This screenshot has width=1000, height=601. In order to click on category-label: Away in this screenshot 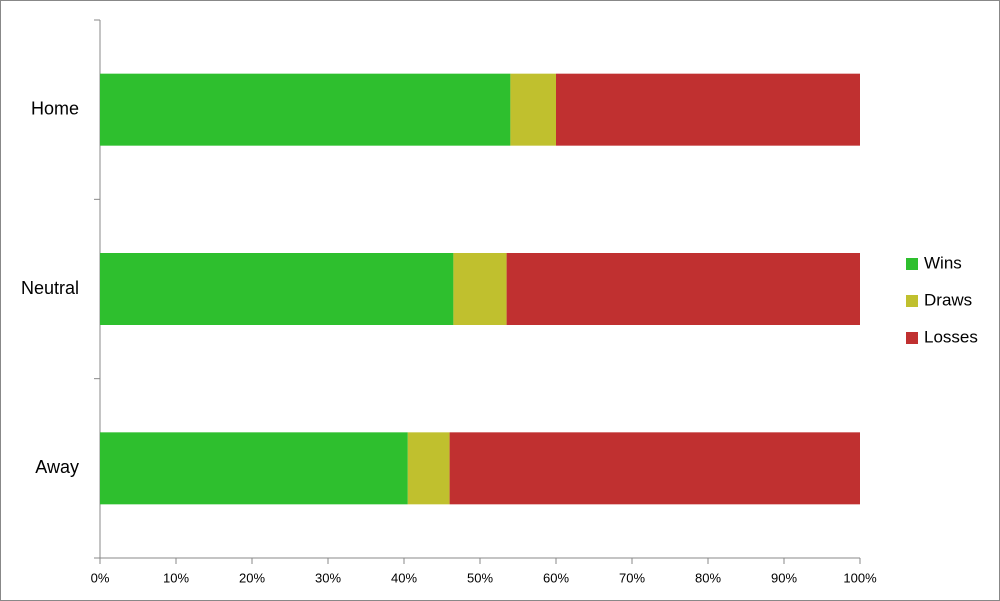, I will do `click(57, 467)`.